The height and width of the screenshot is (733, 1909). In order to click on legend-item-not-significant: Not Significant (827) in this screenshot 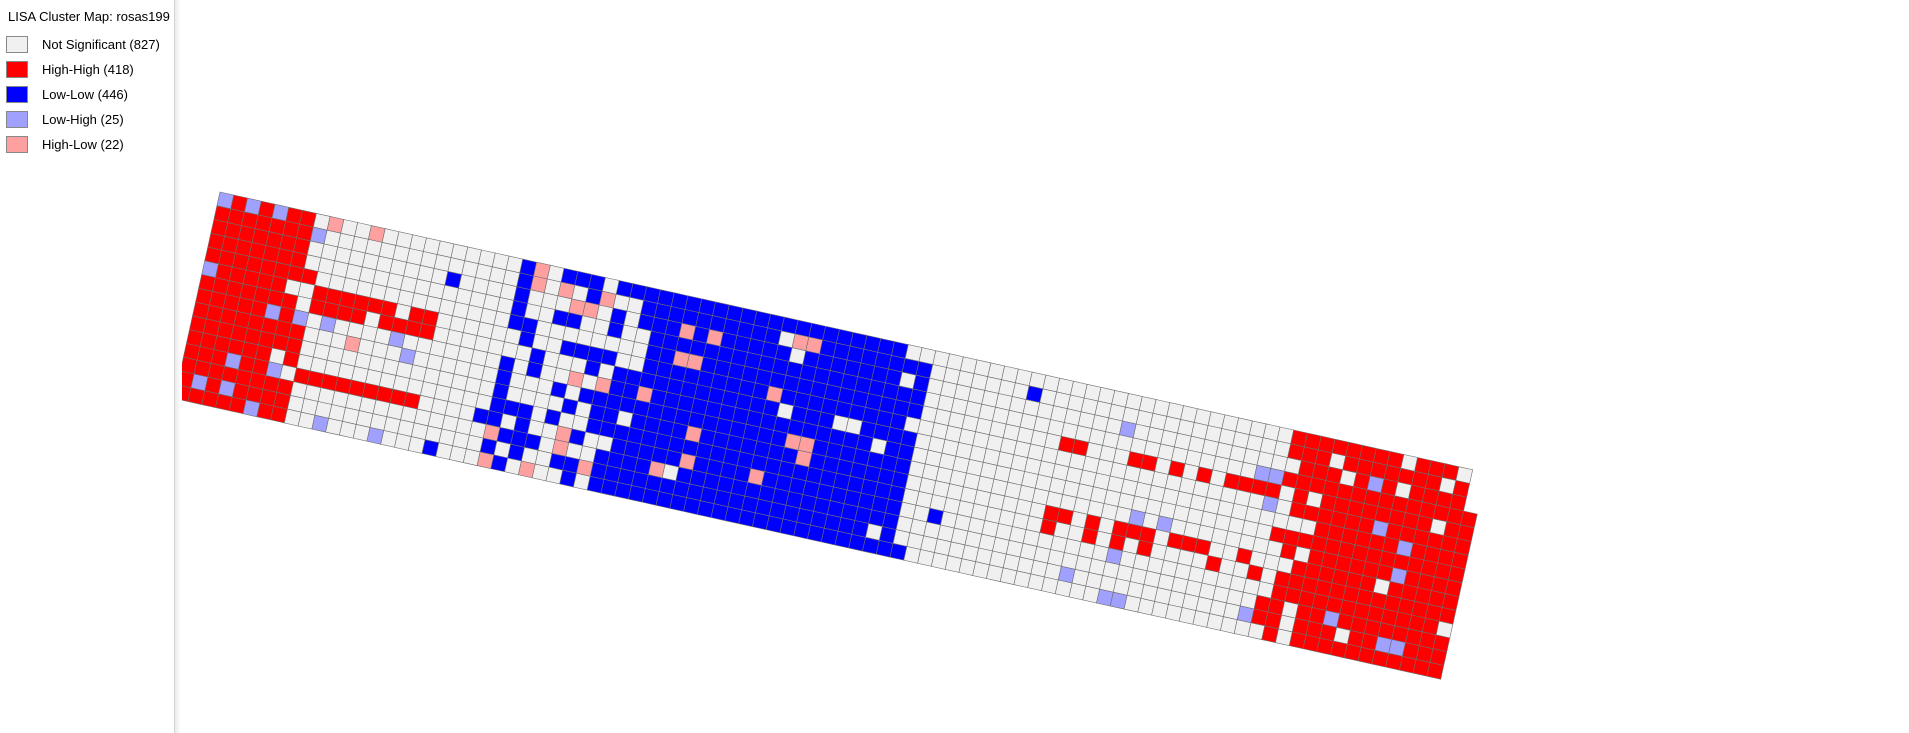, I will do `click(83, 44)`.